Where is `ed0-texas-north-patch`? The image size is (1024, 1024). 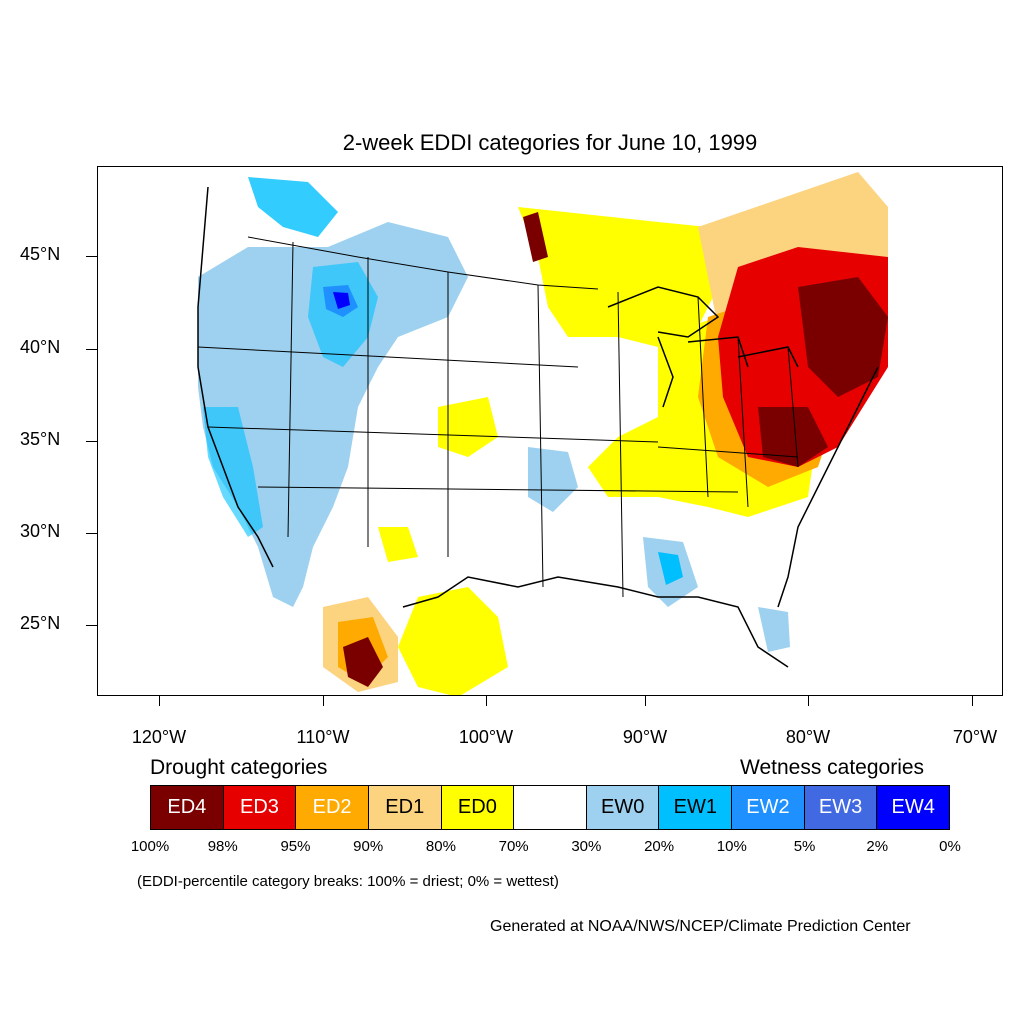 ed0-texas-north-patch is located at coordinates (398, 544).